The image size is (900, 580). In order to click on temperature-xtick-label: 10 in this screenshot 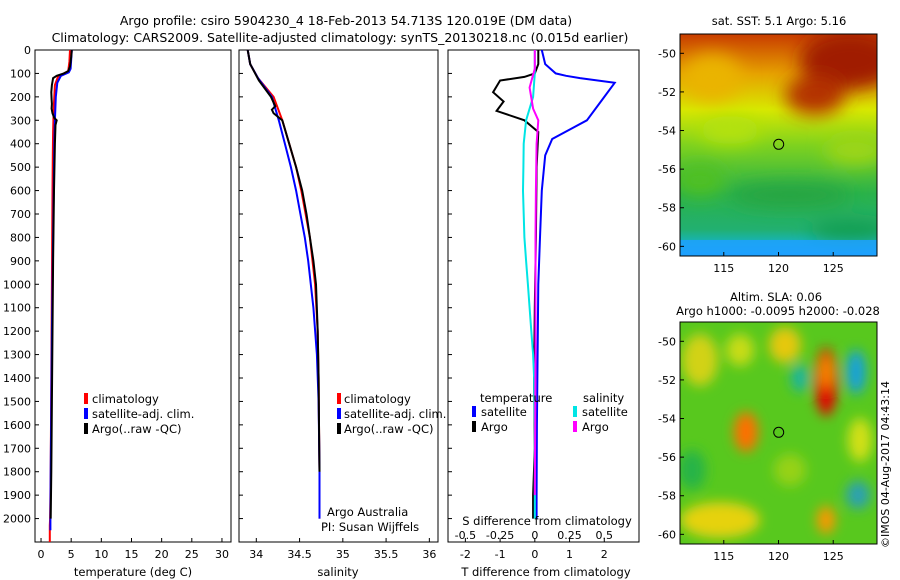, I will do `click(101, 554)`.